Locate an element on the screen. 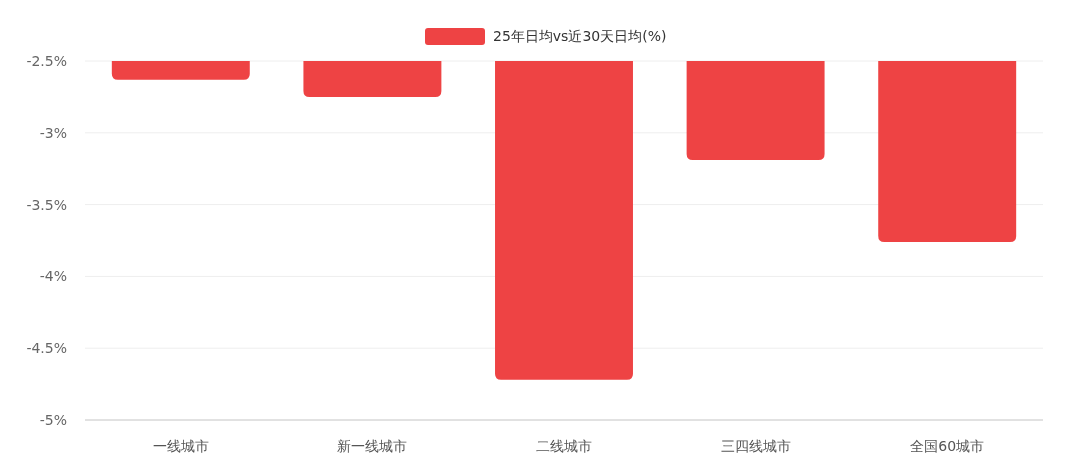 The image size is (1080, 475). x-tick-label: 二线城市 is located at coordinates (564, 446).